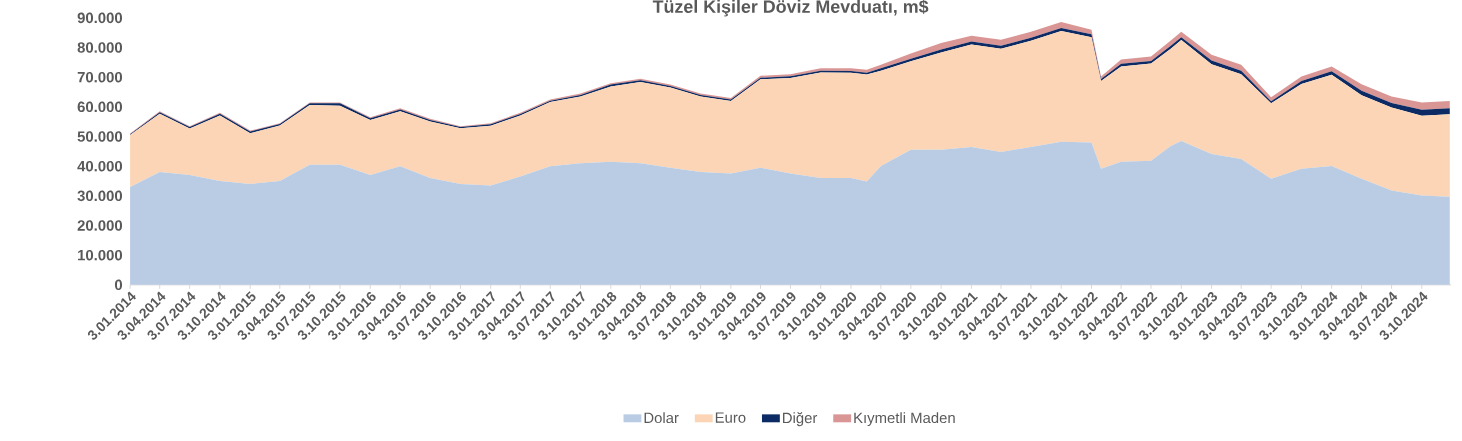 The image size is (1462, 441). I want to click on legend-label: Euro, so click(730, 418).